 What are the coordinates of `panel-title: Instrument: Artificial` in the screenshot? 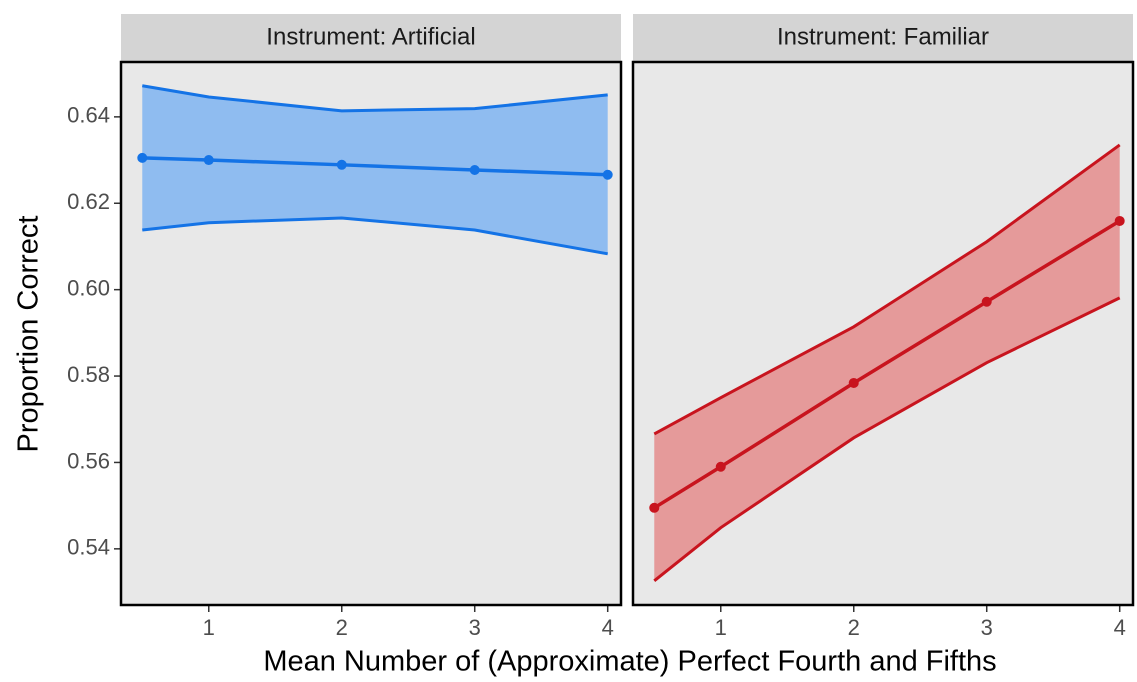 It's located at (370, 36).